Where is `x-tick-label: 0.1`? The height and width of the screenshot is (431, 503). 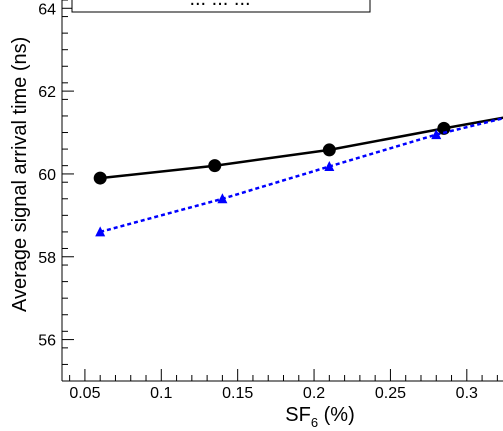 x-tick-label: 0.1 is located at coordinates (161, 393).